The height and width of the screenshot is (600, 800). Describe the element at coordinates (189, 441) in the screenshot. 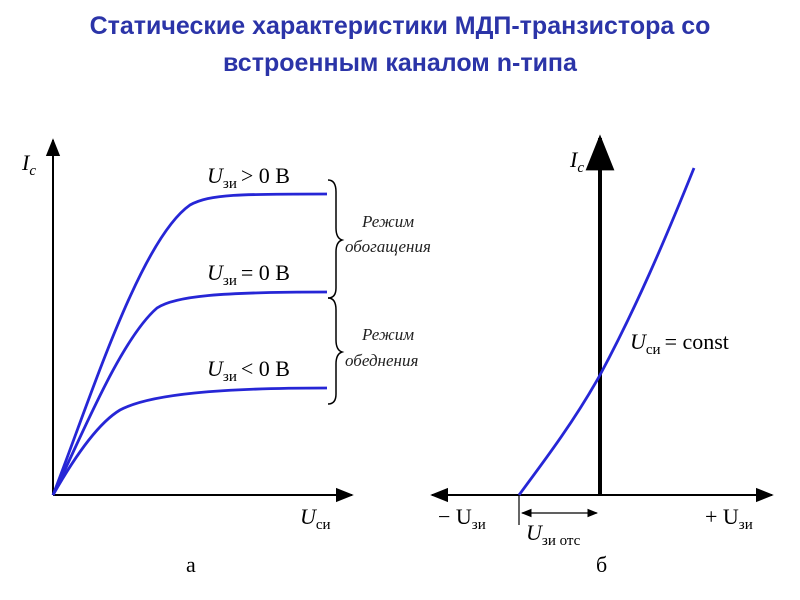

I see `curve-ugs-negative` at that location.